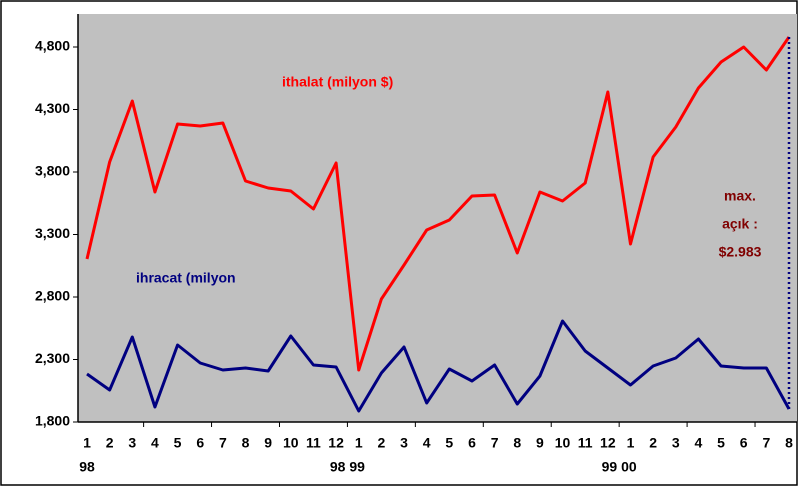 This screenshot has height=487, width=799. I want to click on series-label: ithalat (milyon $), so click(337, 82).